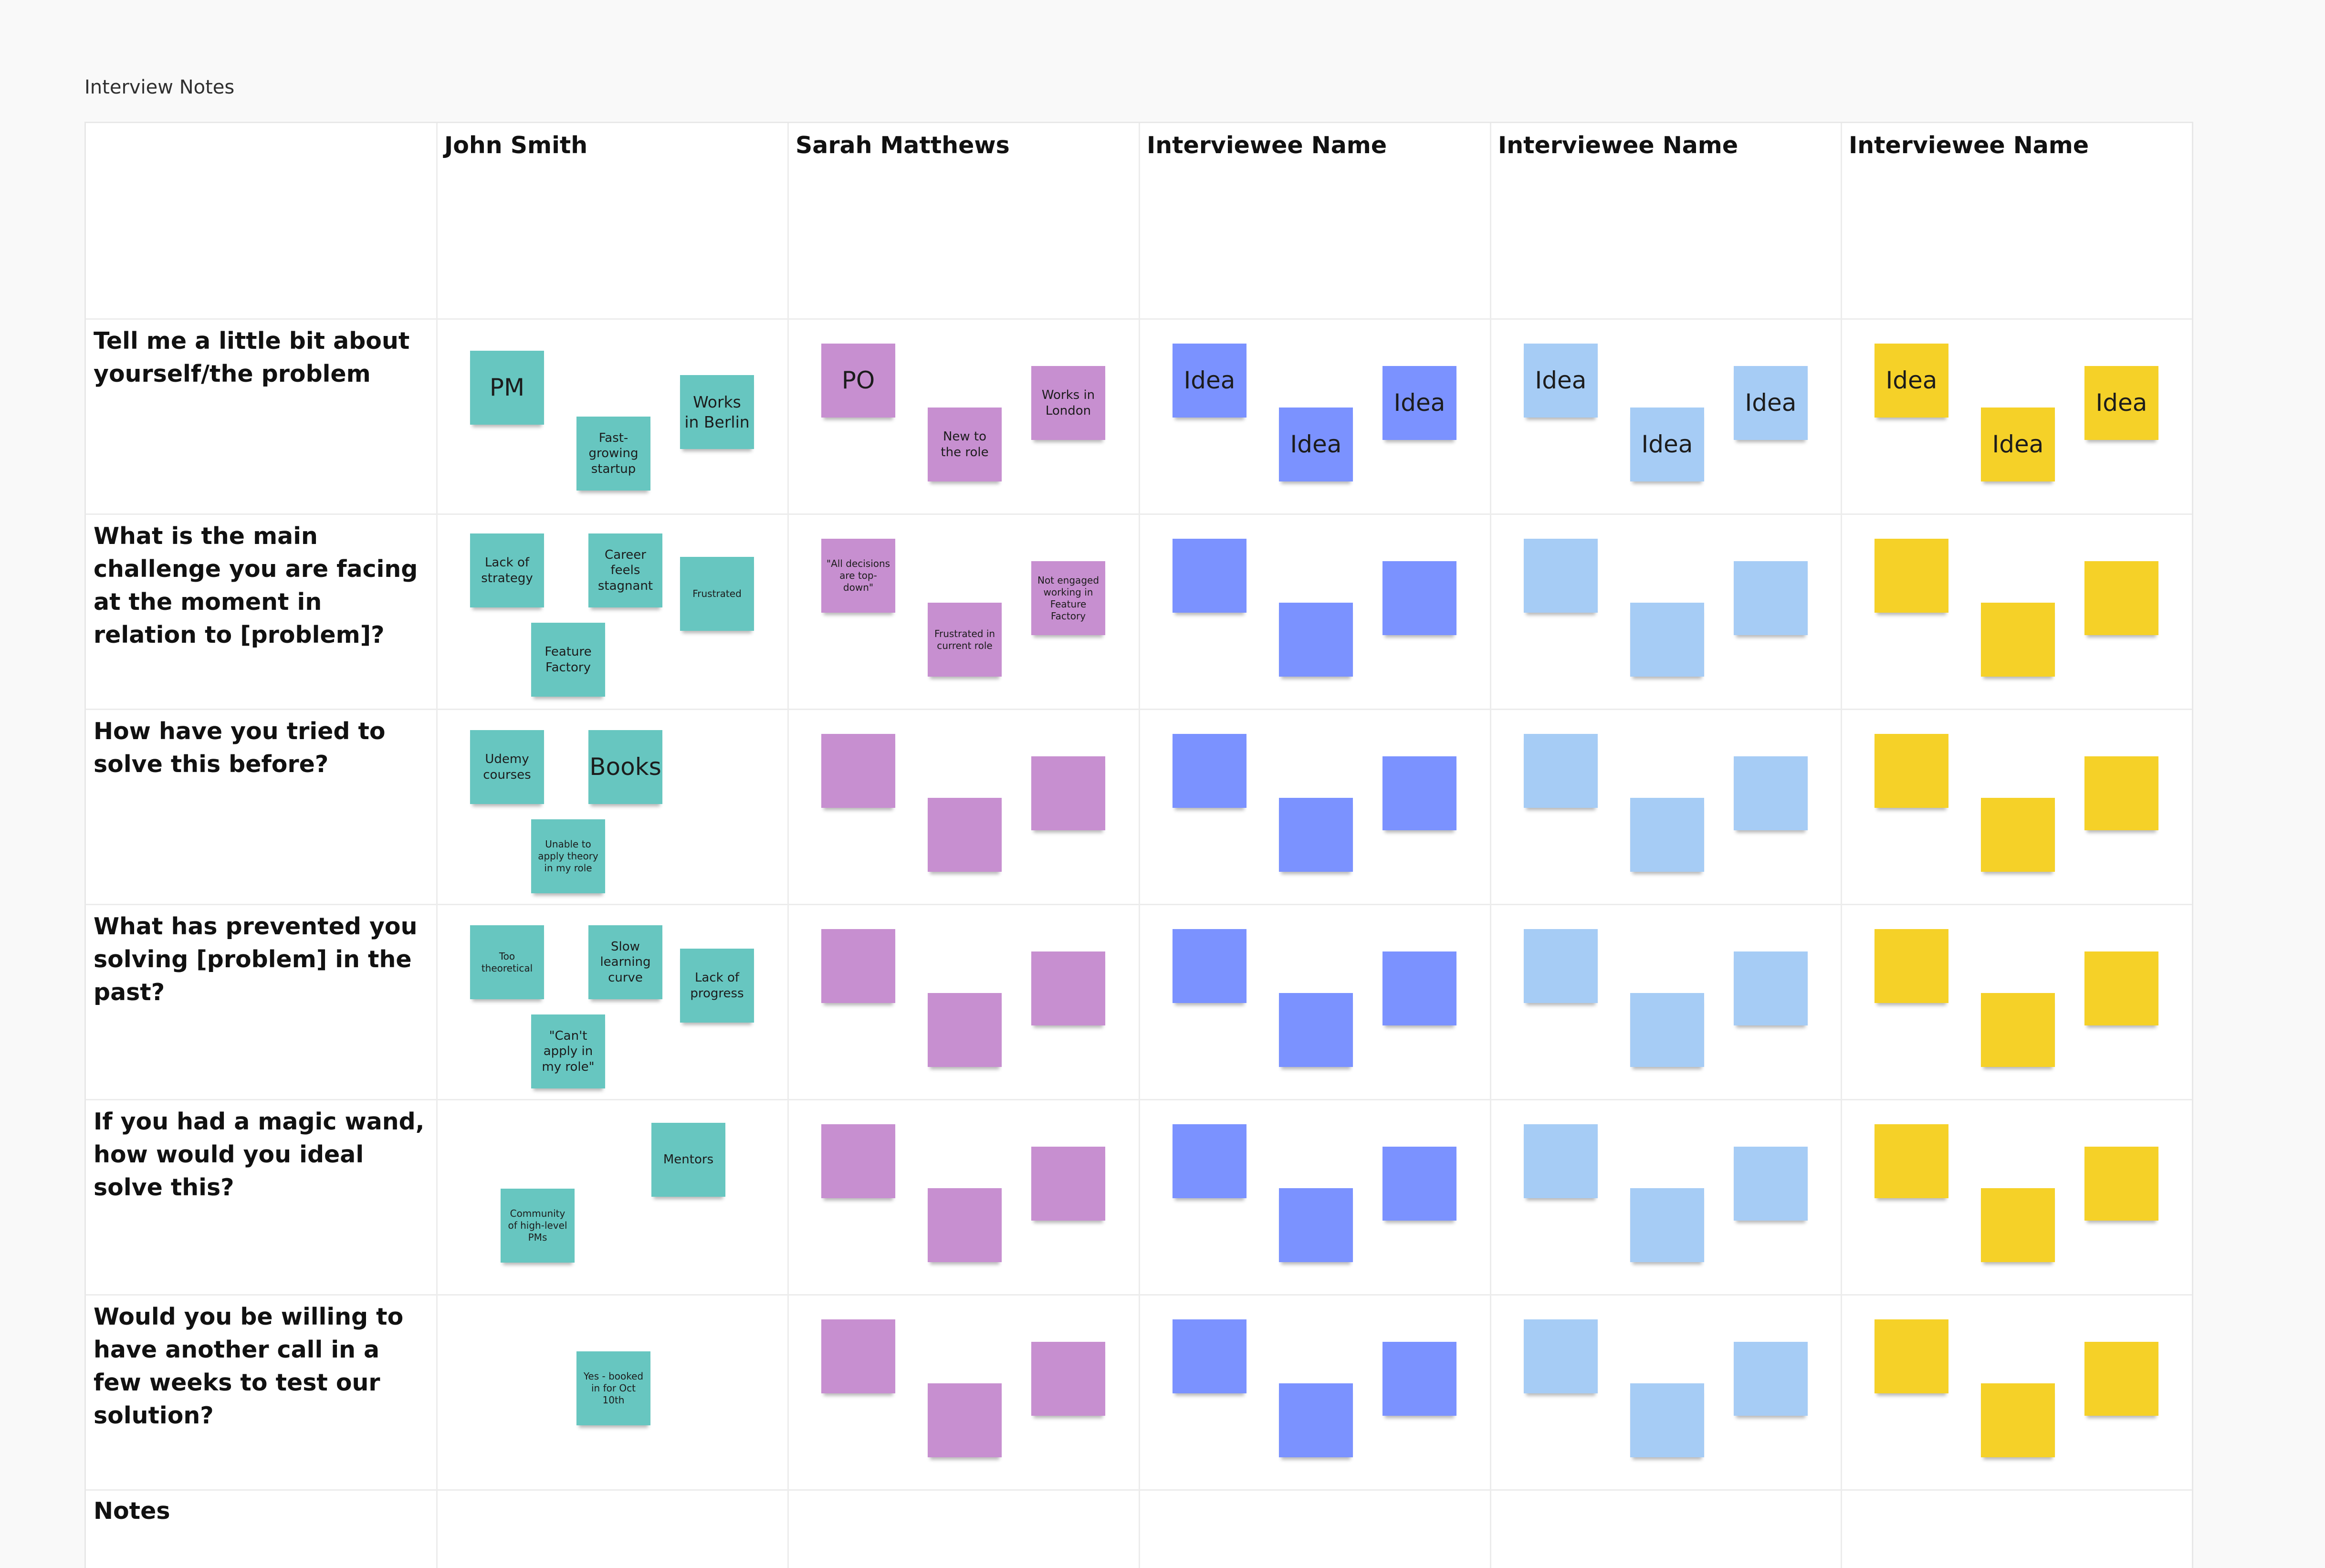 This screenshot has height=1568, width=2325. I want to click on sticky-note: Udemy courses, so click(507, 767).